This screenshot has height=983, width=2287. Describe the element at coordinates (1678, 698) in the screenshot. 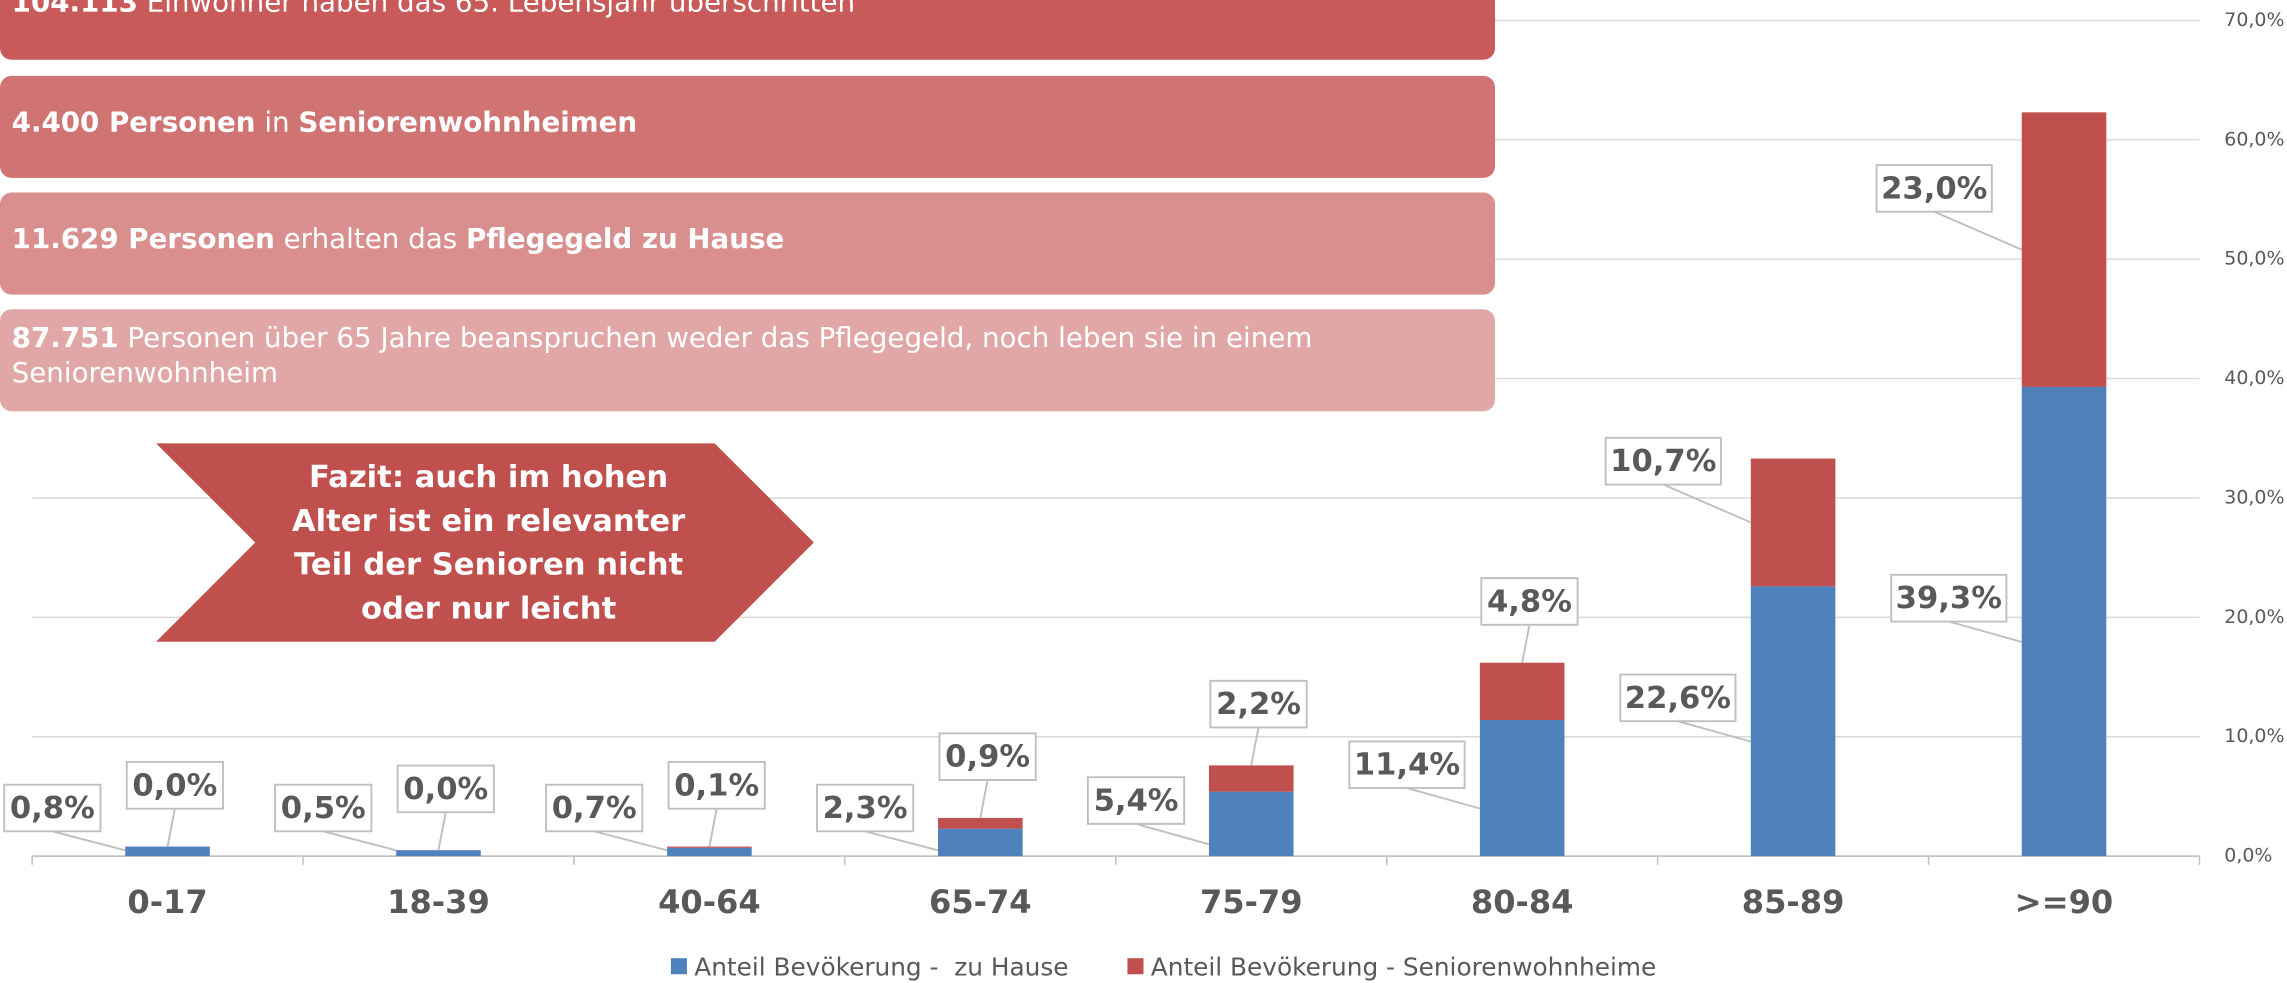

I see `data-label: 22,6%` at that location.